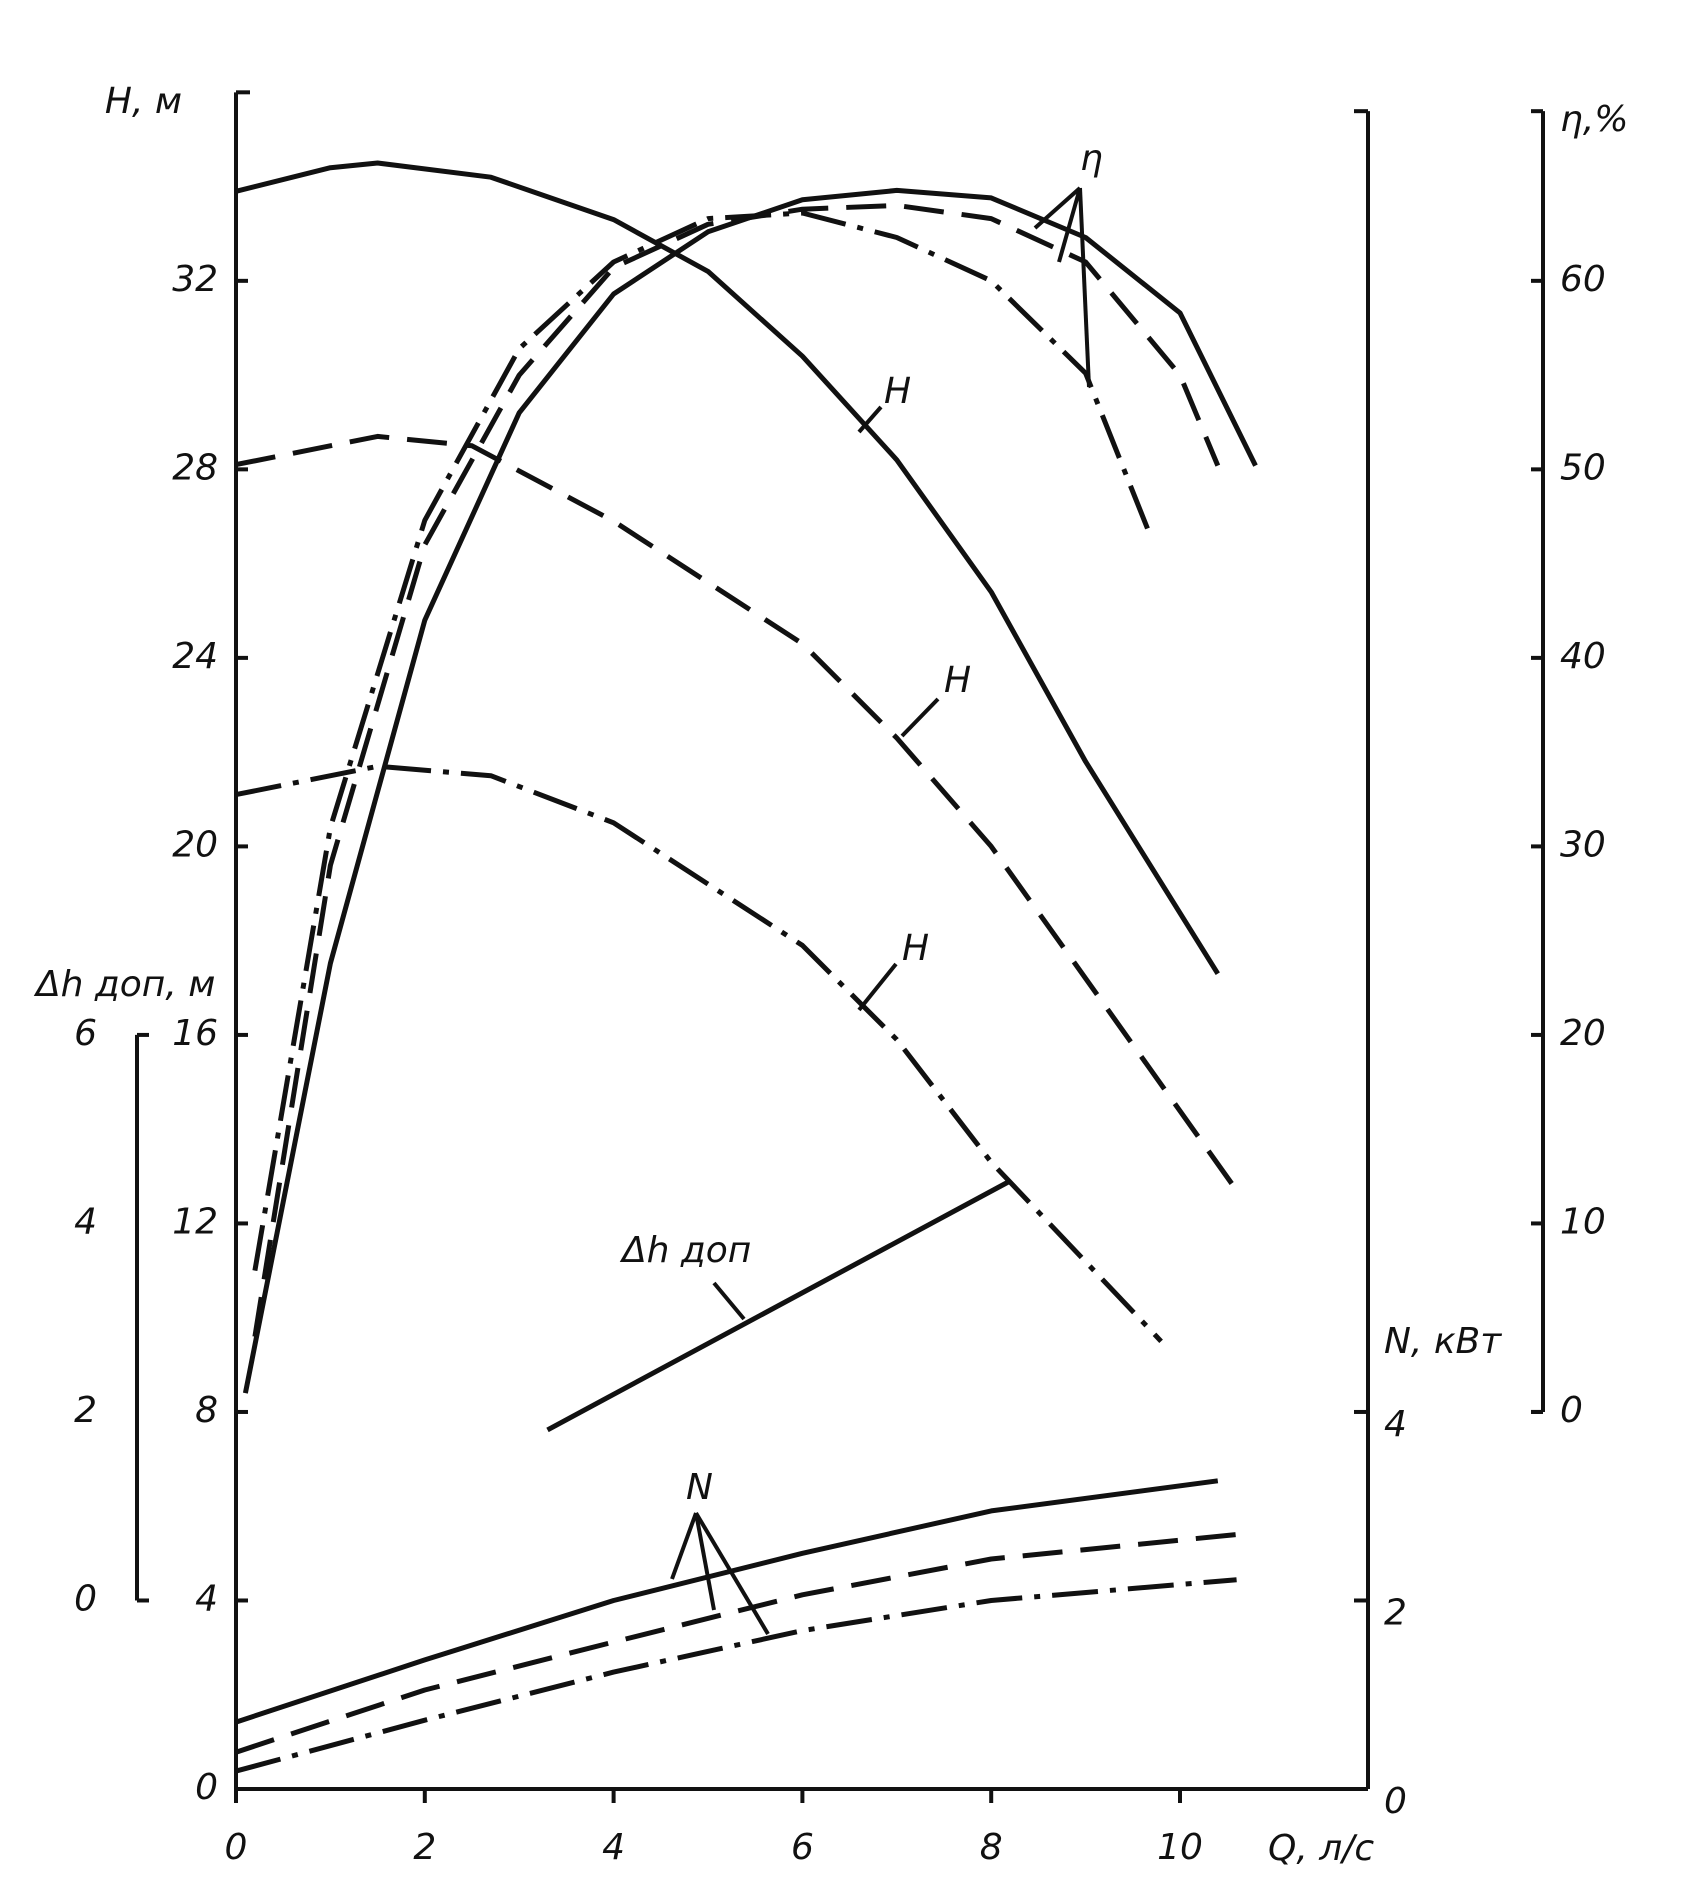 This screenshot has width=1704, height=1896. I want to click on y-tick-label: 12, so click(195, 1221).